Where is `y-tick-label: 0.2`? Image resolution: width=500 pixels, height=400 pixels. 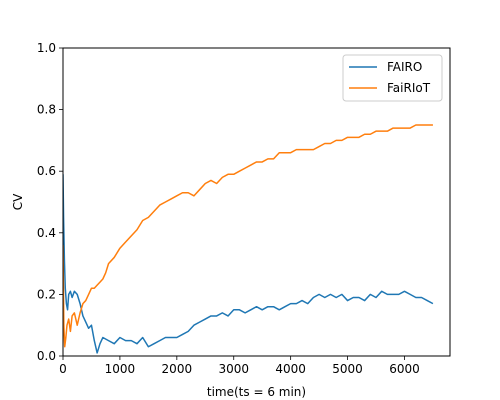 y-tick-label: 0.2 is located at coordinates (46, 294).